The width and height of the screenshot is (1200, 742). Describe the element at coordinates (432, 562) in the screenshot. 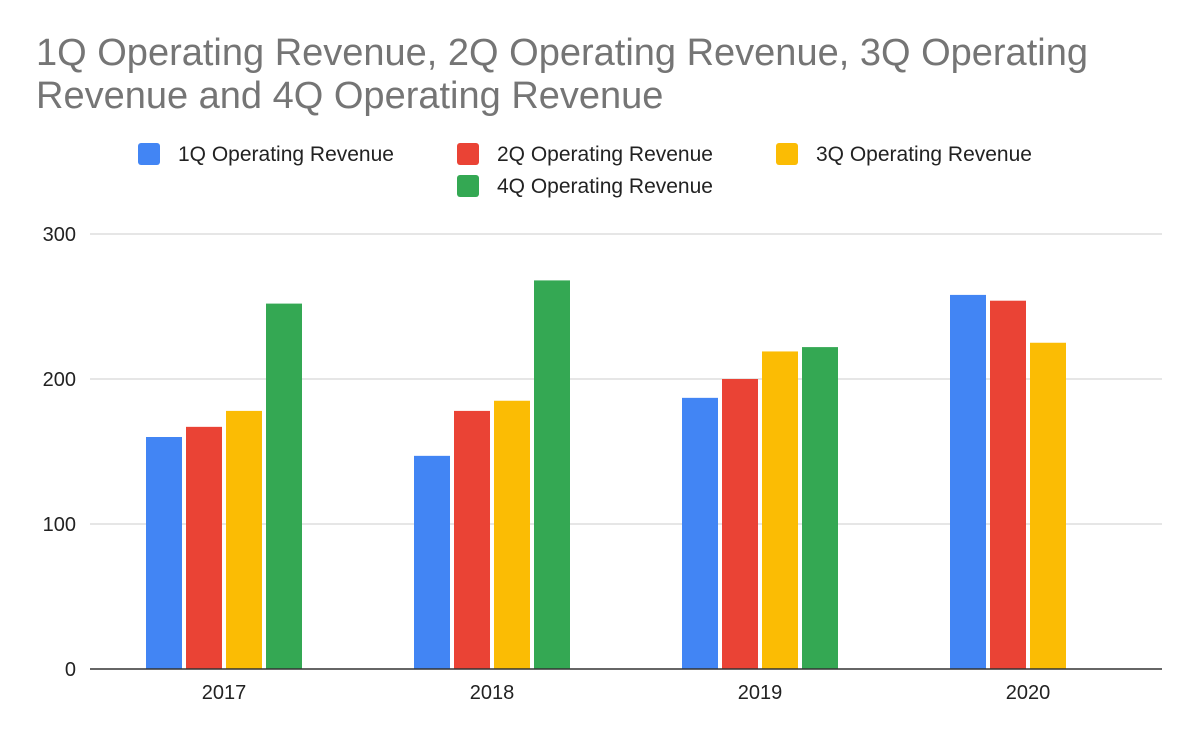

I see `bar-2018-1q` at that location.